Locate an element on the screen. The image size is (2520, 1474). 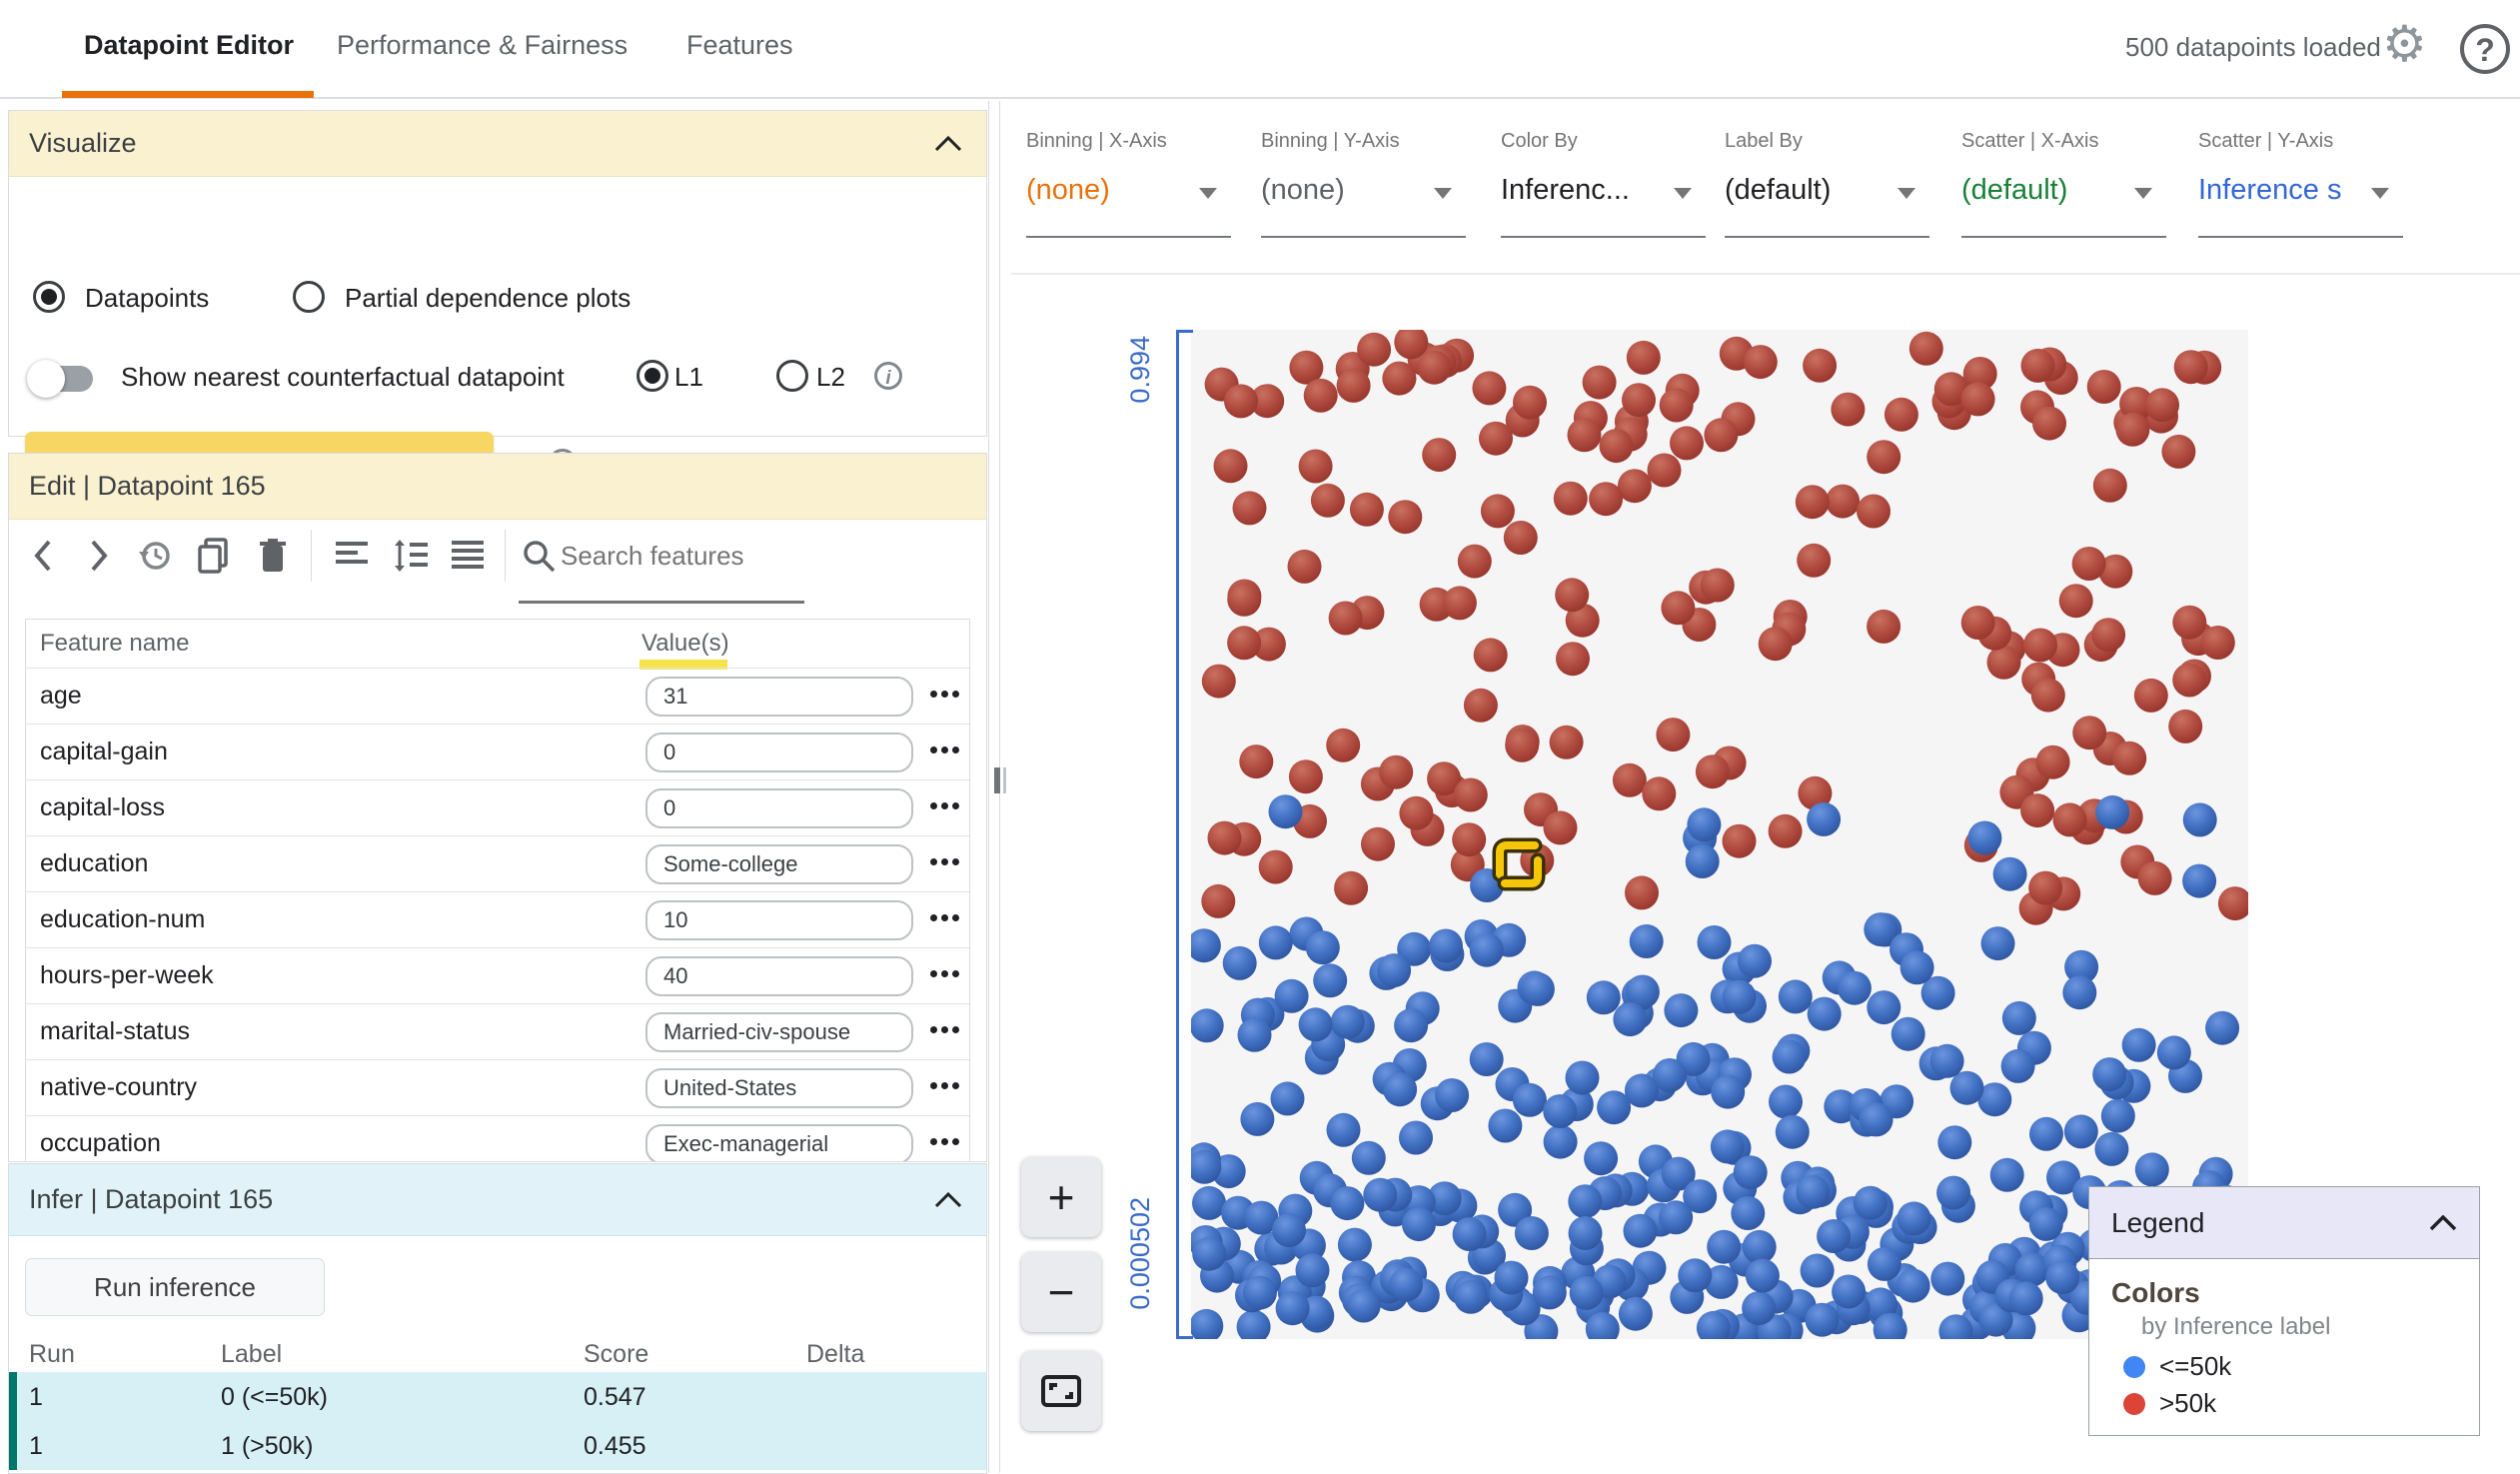
reorder-icon is located at coordinates (469, 556).